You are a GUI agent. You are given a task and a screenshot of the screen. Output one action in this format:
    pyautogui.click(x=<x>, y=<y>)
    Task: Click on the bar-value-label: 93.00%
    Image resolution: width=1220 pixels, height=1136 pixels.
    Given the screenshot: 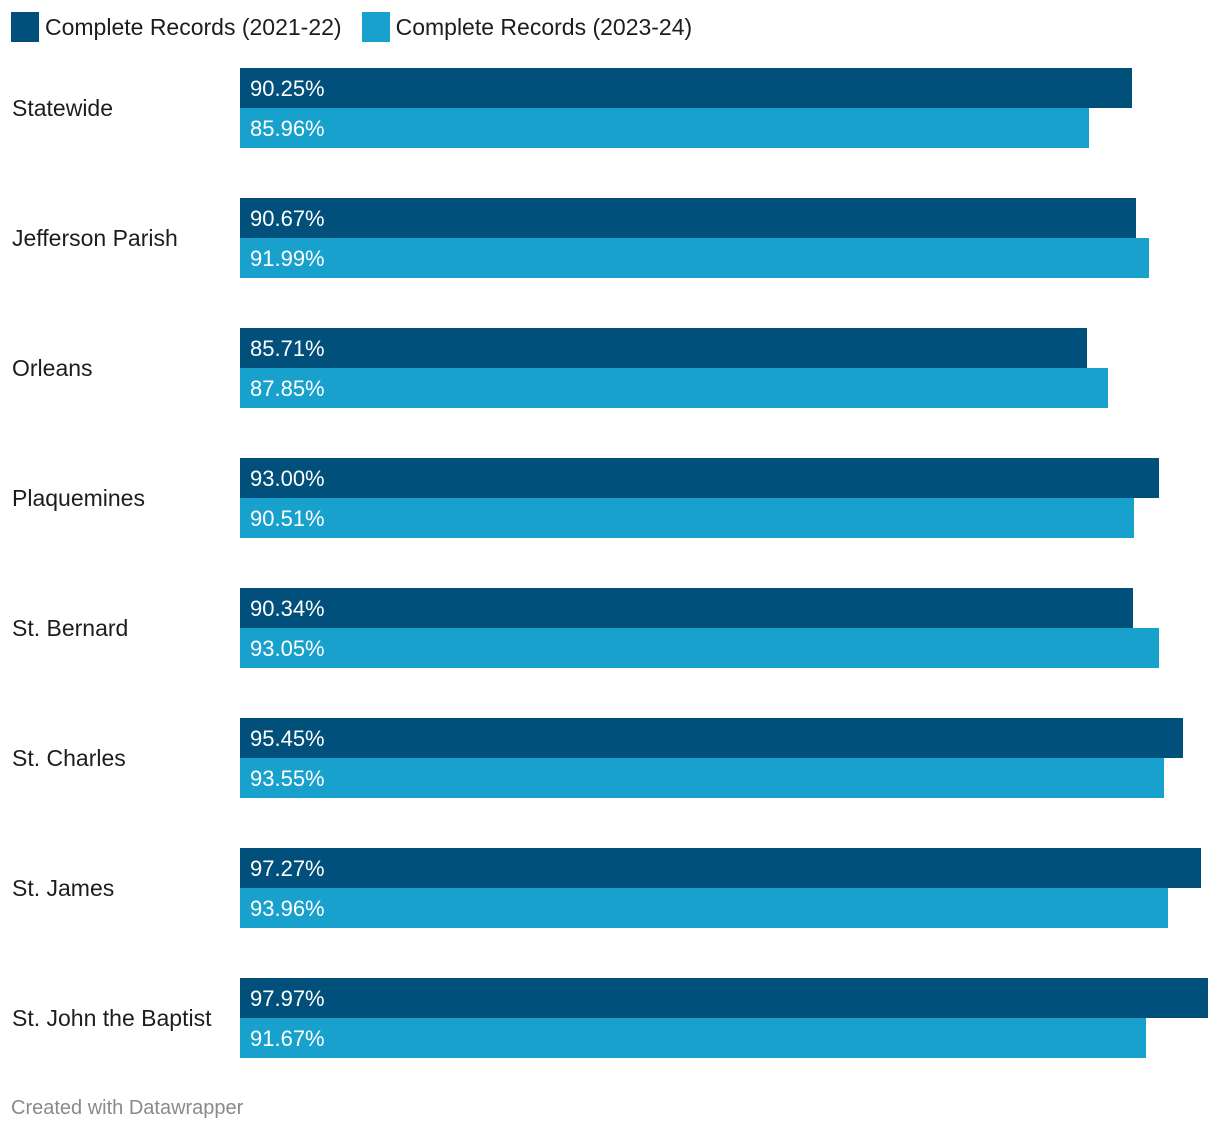 What is the action you would take?
    pyautogui.click(x=287, y=478)
    